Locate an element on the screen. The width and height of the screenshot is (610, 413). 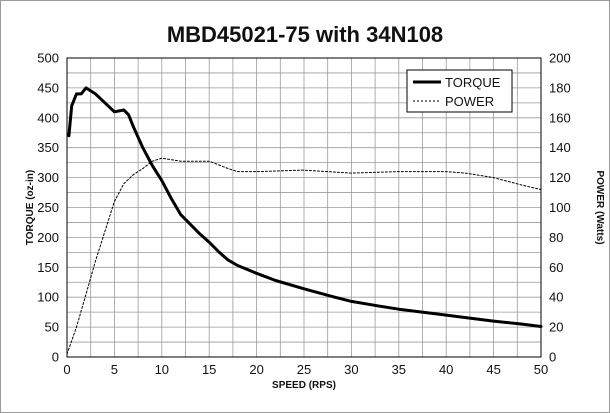
y2-tick-label: 120 is located at coordinates (560, 177).